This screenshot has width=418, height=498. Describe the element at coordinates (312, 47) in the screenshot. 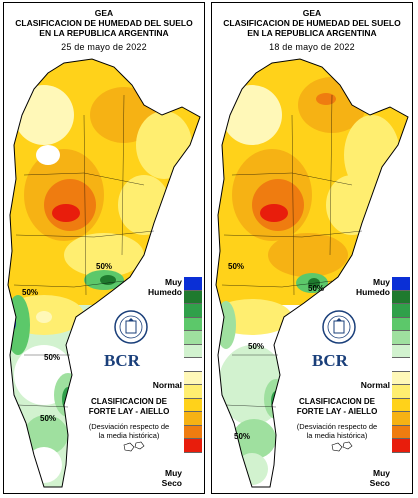

I see `panel-date: 18 de mayo de 2022` at that location.